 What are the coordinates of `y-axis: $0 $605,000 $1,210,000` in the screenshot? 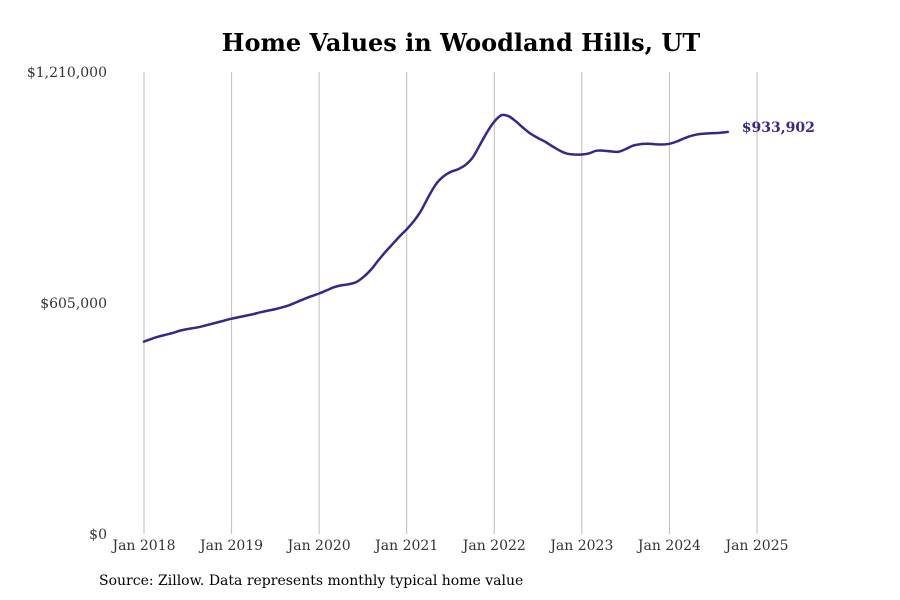 It's located at (67, 304).